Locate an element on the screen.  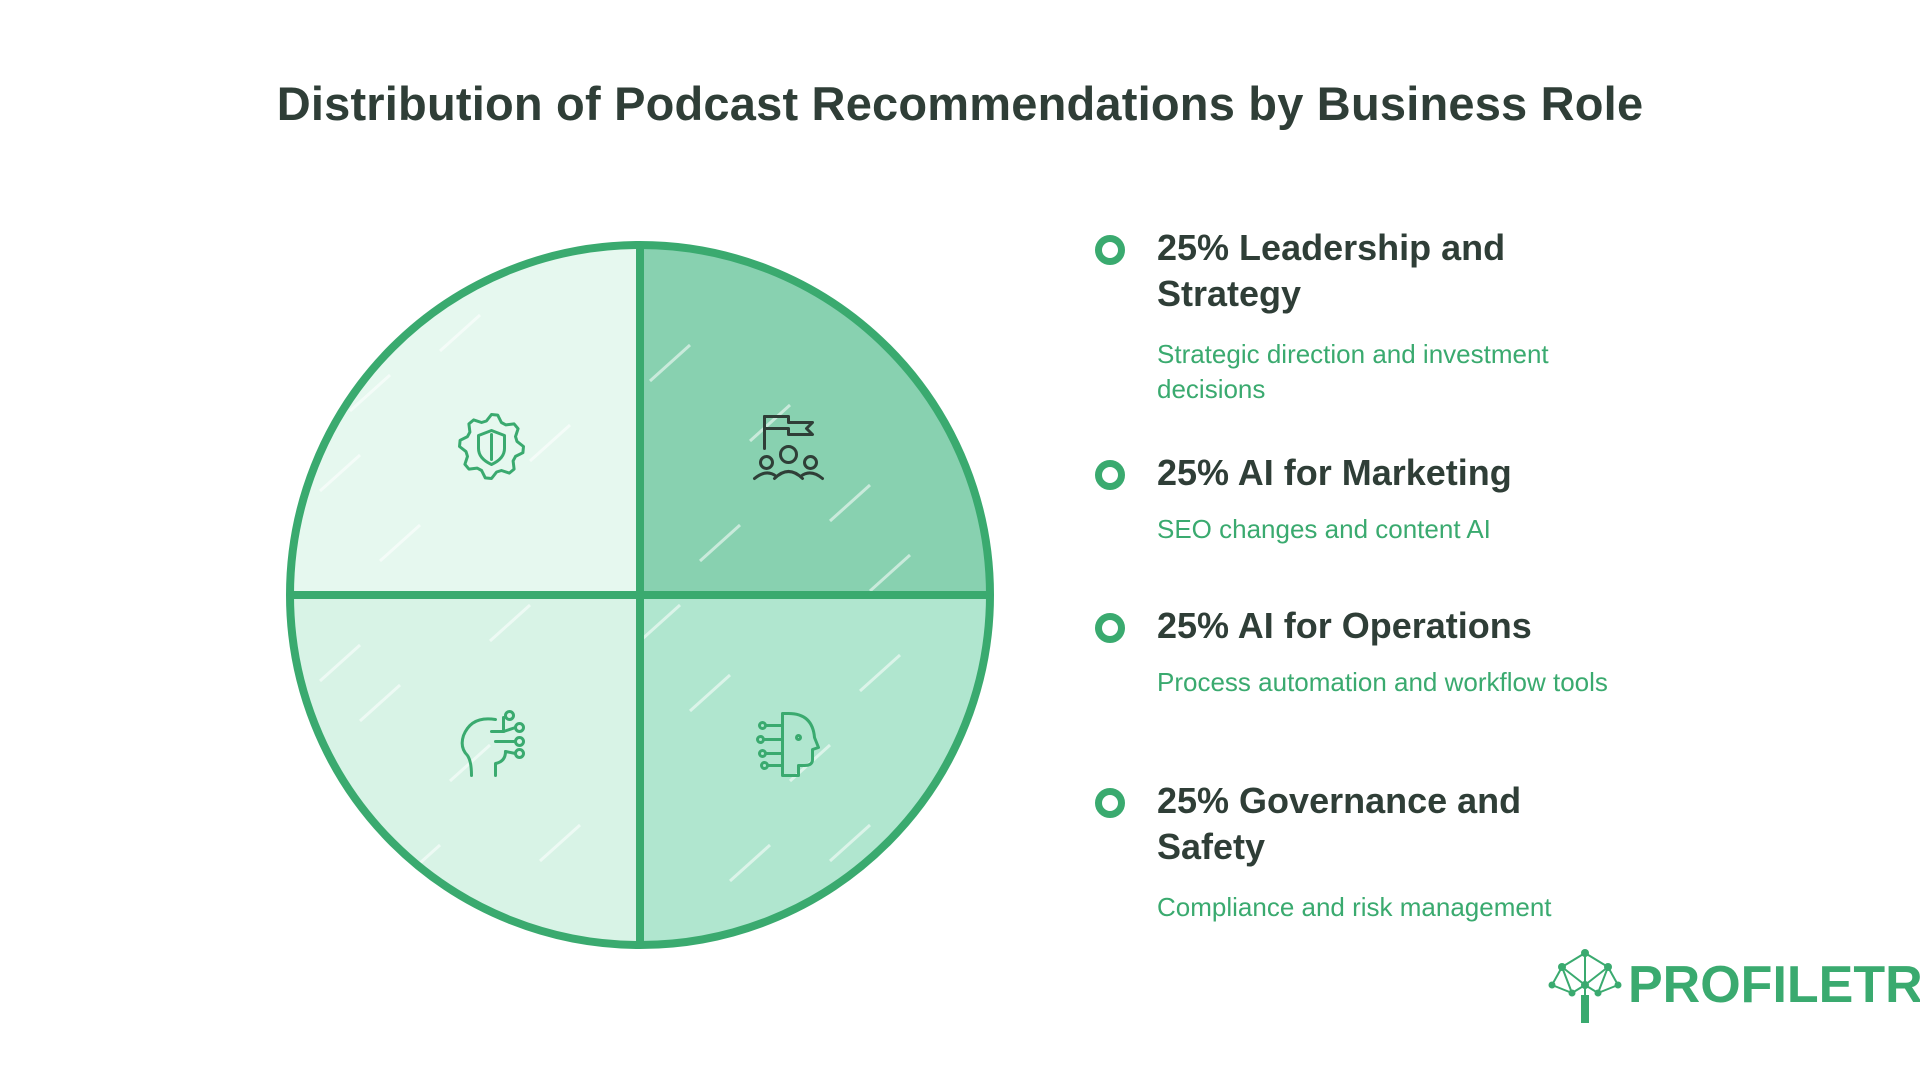
pie-slice-governance-and-safety is located at coordinates (465, 420).